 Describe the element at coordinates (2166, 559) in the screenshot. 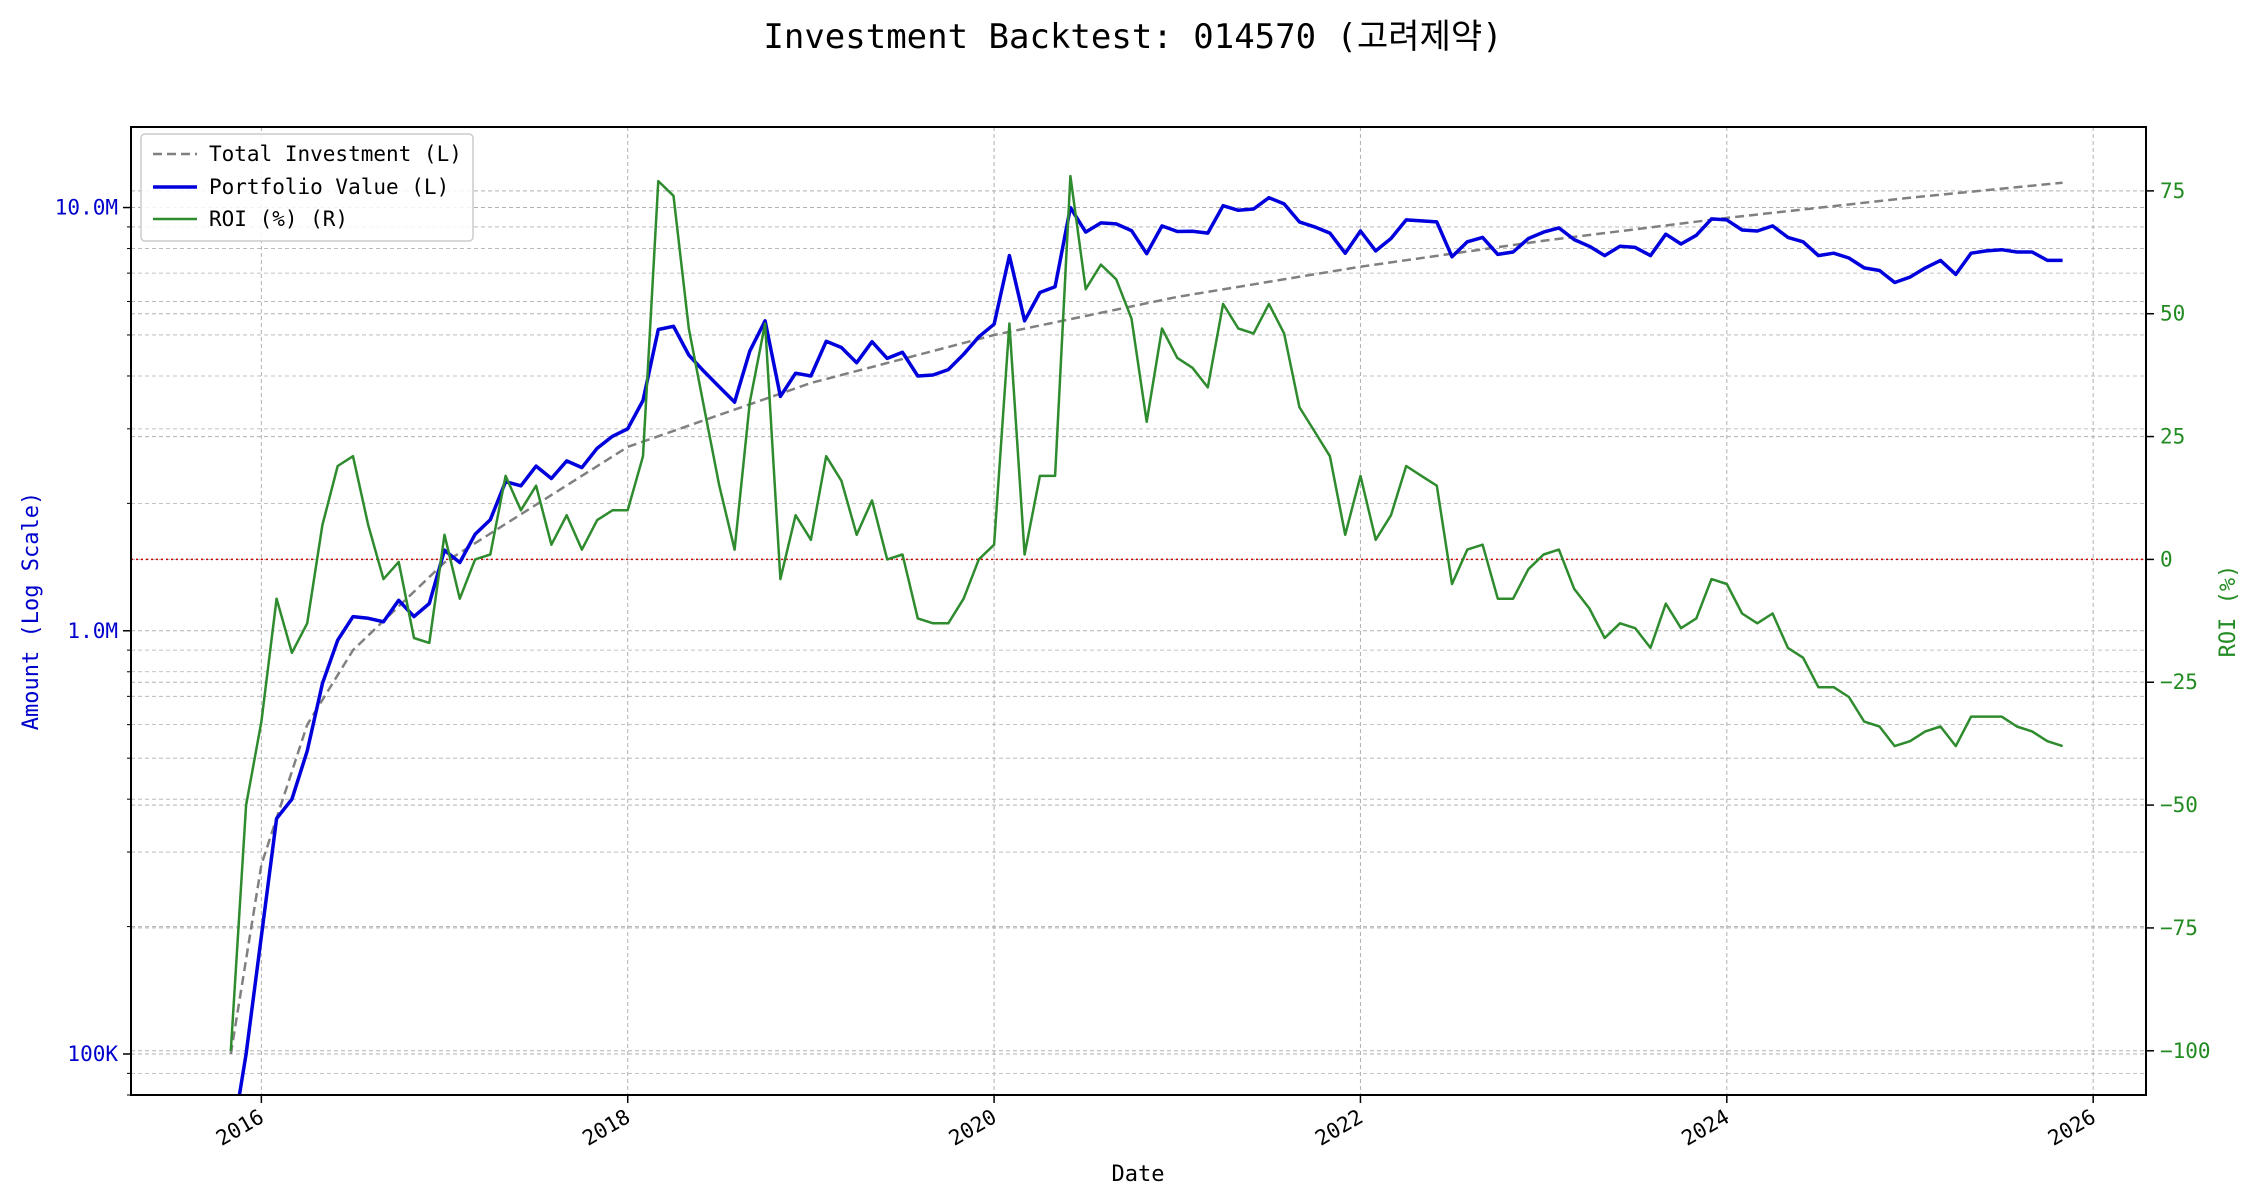

I see `y-right-tick-label: 0` at that location.